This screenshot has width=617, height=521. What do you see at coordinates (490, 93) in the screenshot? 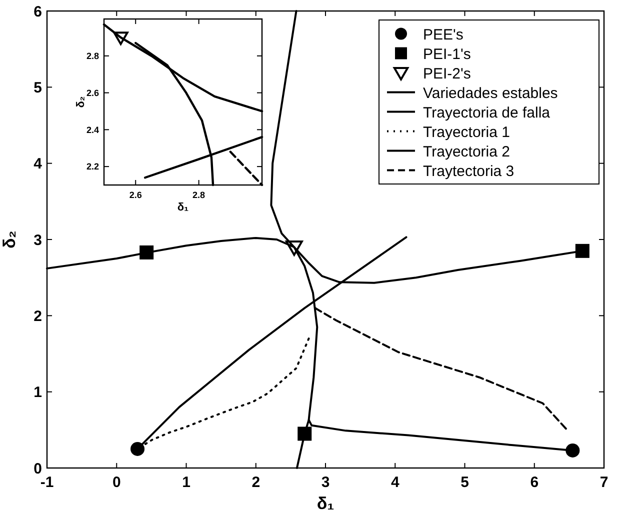
I see `legend-label: Variedades estables` at bounding box center [490, 93].